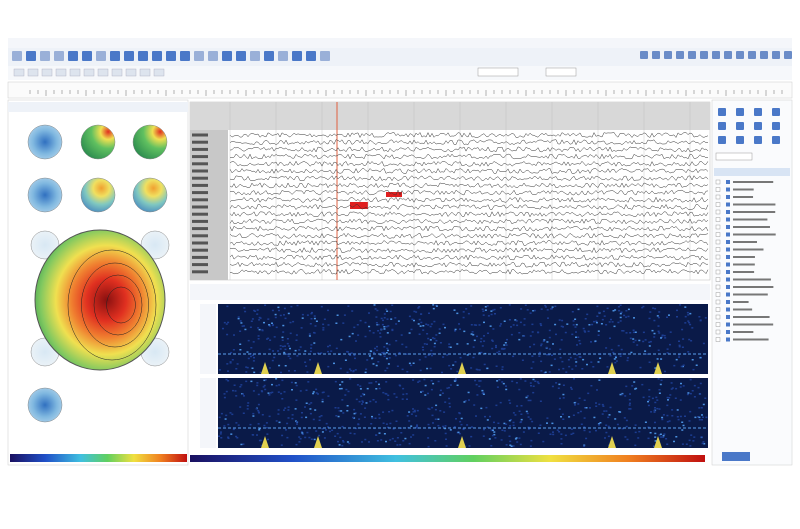 This screenshot has width=800, height=529. What do you see at coordinates (734, 156) in the screenshot?
I see `search-box` at bounding box center [734, 156].